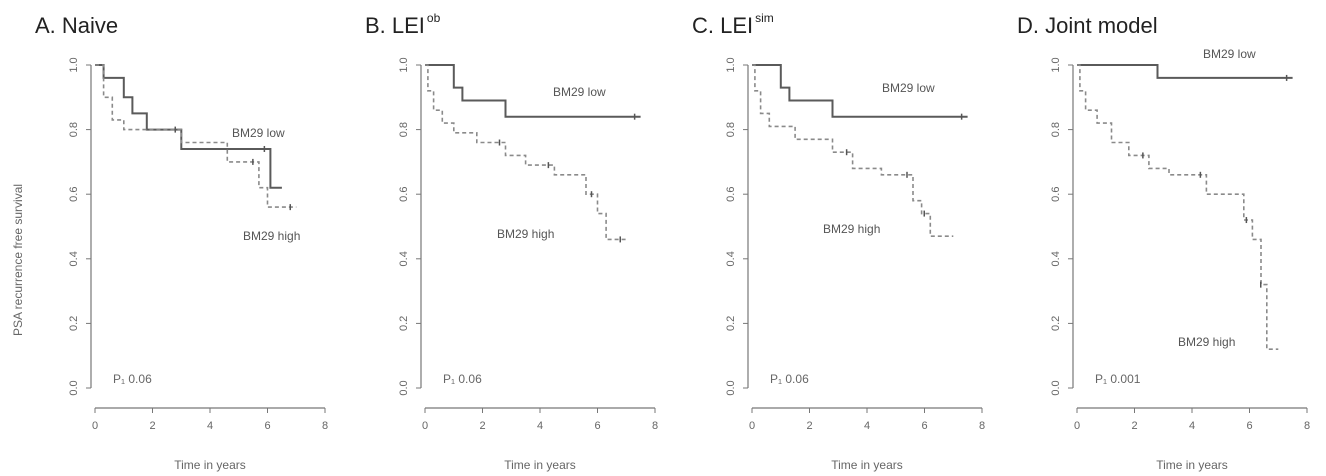 The height and width of the screenshot is (476, 1326). I want to click on y-axis-label: PSA recurrence free survival, so click(18, 260).